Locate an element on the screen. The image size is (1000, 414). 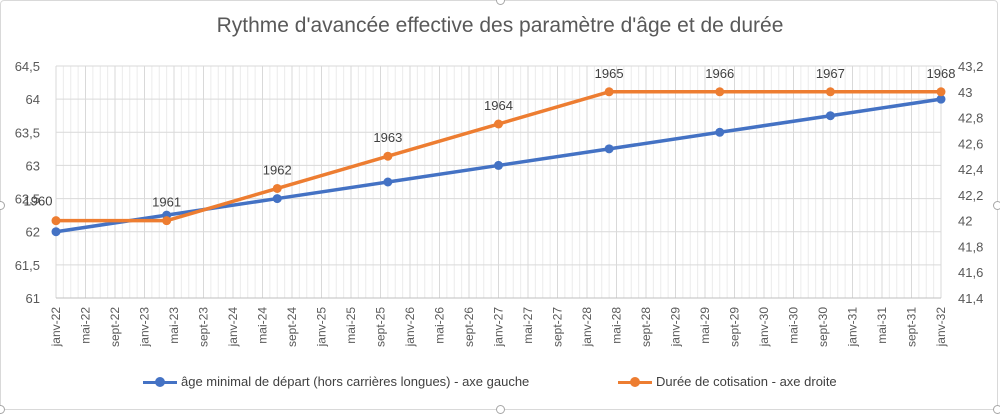
data-label: 1966 is located at coordinates (719, 73).